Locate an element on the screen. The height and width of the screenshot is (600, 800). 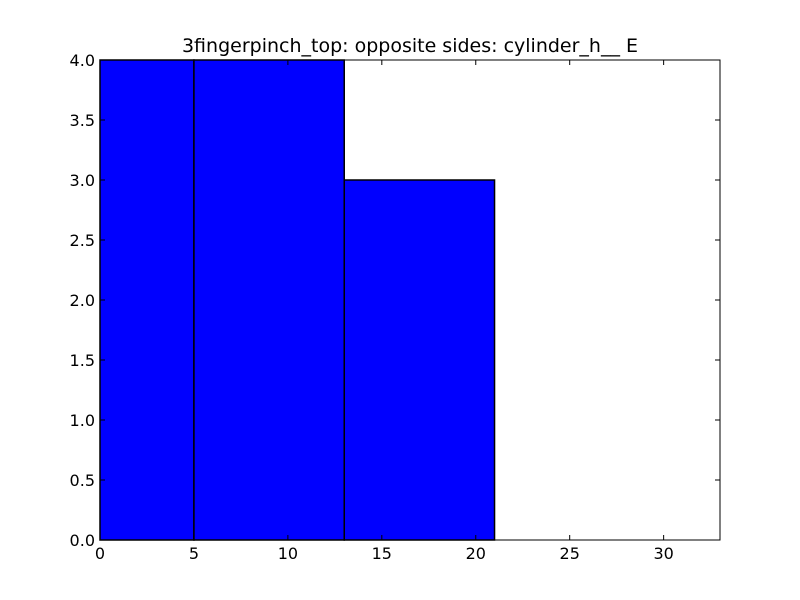
x-tick-label: 0 is located at coordinates (100, 553).